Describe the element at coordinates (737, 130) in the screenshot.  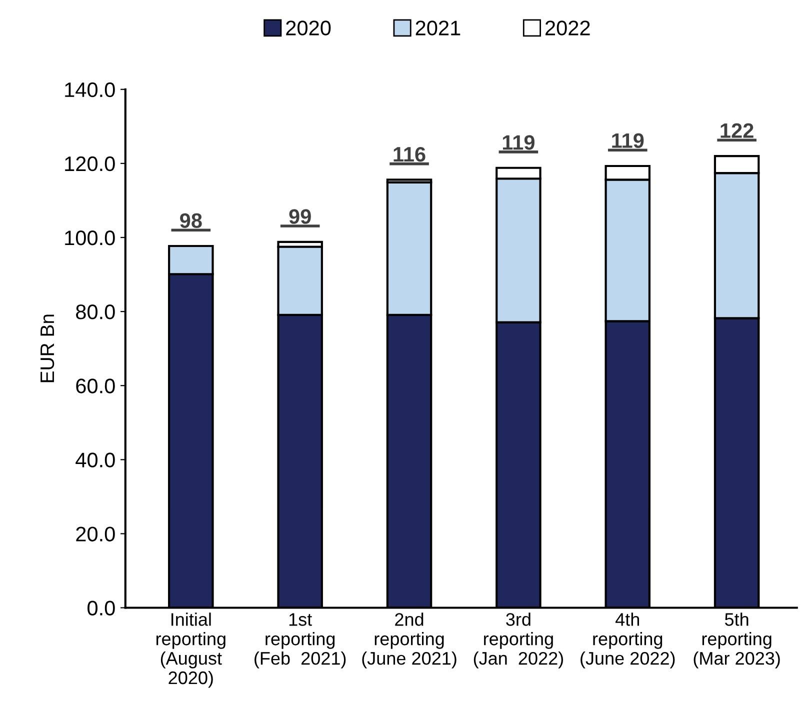
I see `total-label: 122` at that location.